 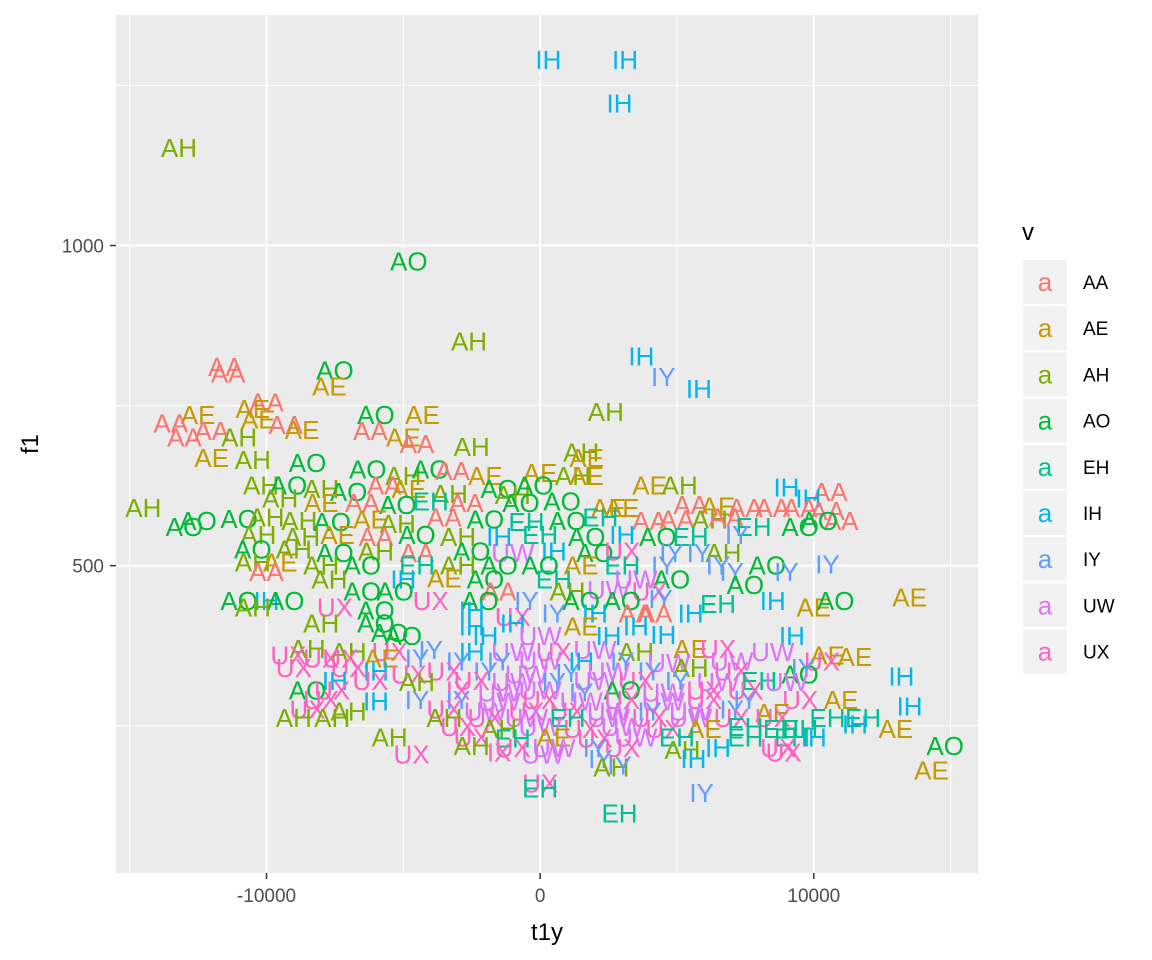 I want to click on legend: a AA a AE a AH a AO a EH a IH a IY a UW a UX, so click(x=1069, y=467).